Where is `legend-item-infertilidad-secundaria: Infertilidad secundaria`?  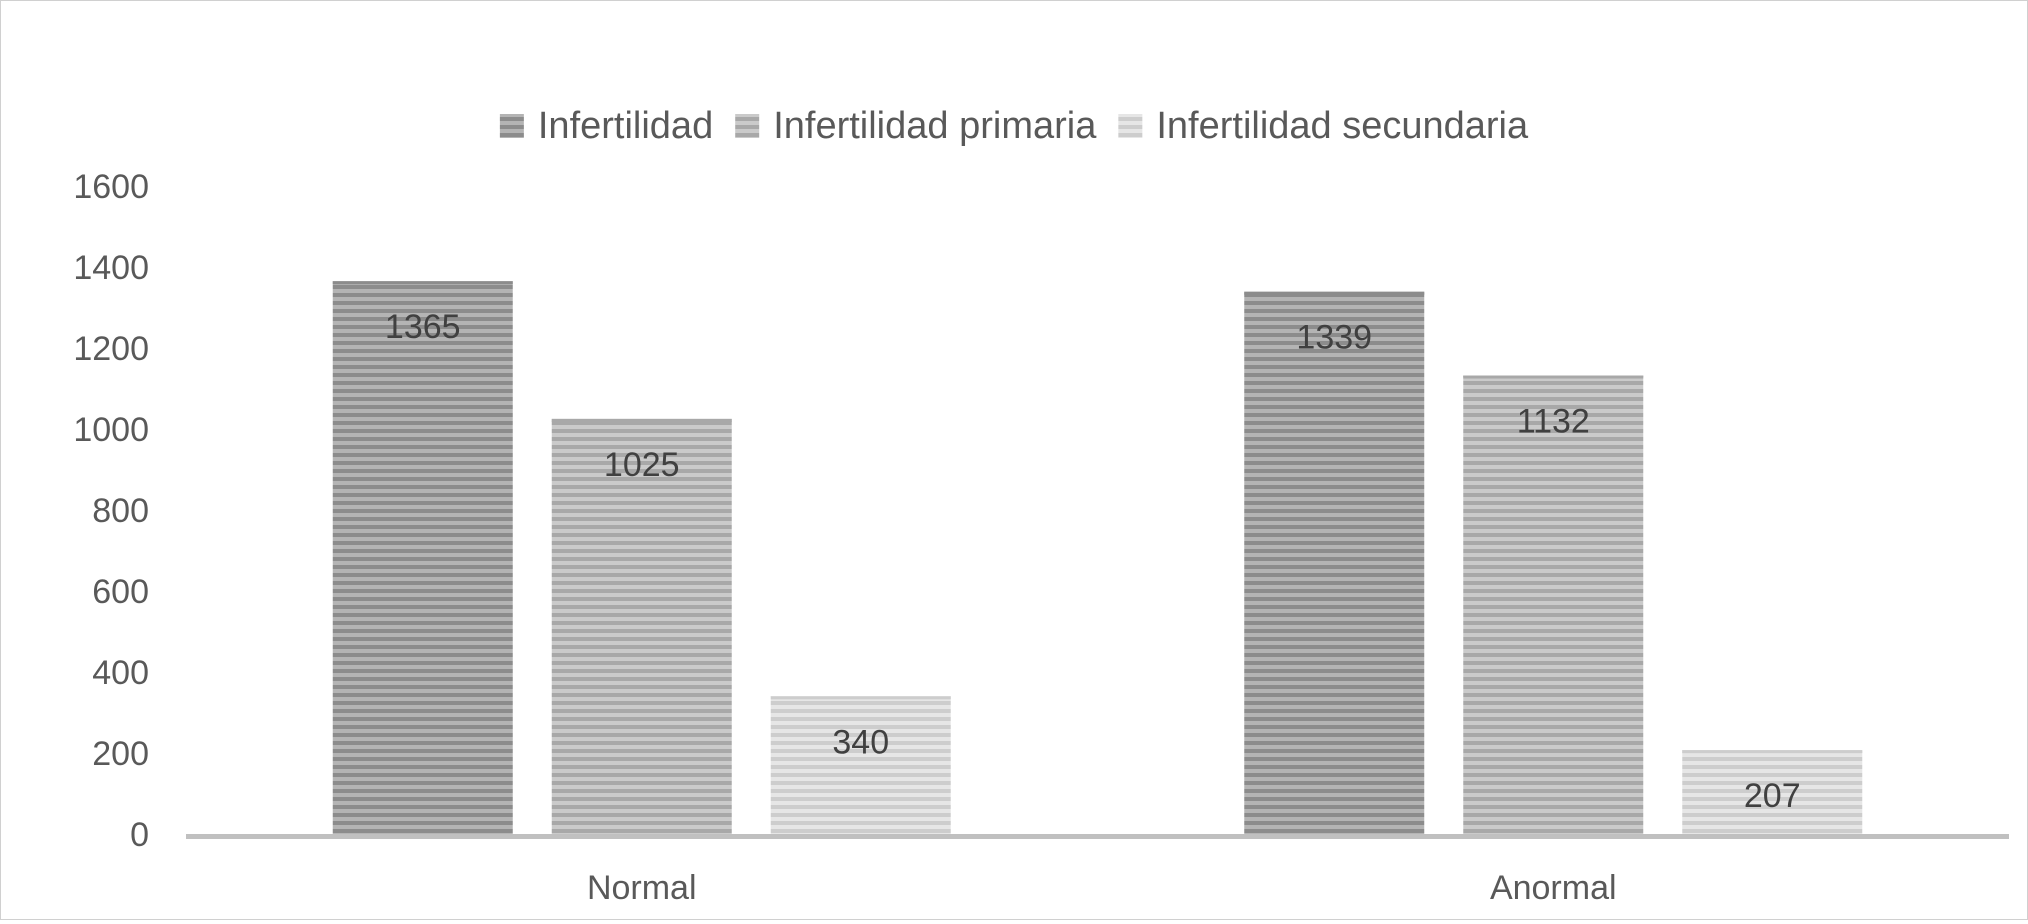 legend-item-infertilidad-secundaria: Infertilidad secundaria is located at coordinates (1323, 126).